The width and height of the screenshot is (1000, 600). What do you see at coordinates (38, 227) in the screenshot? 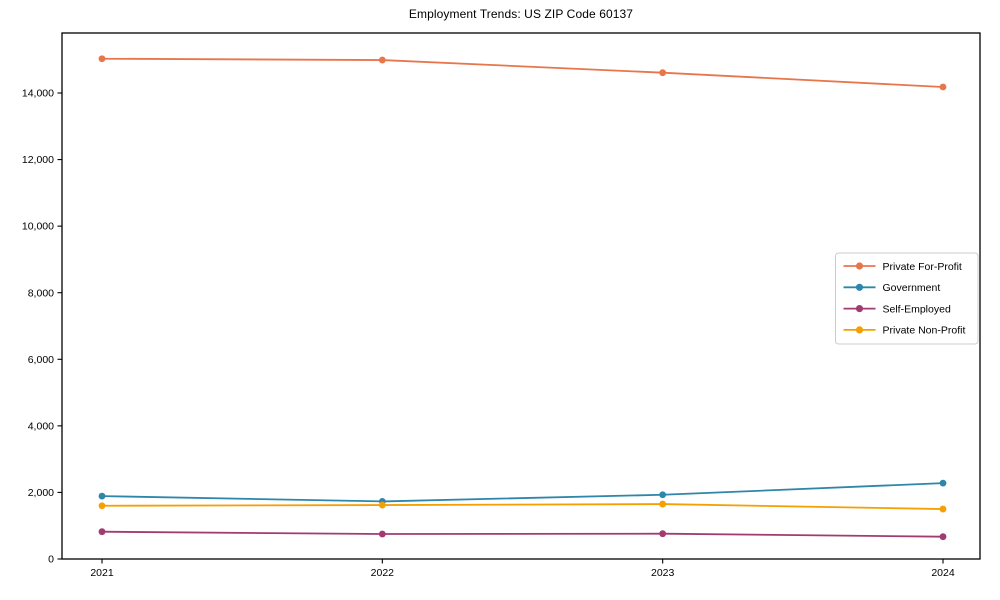
I see `y-tick-label: 10,000` at bounding box center [38, 227].